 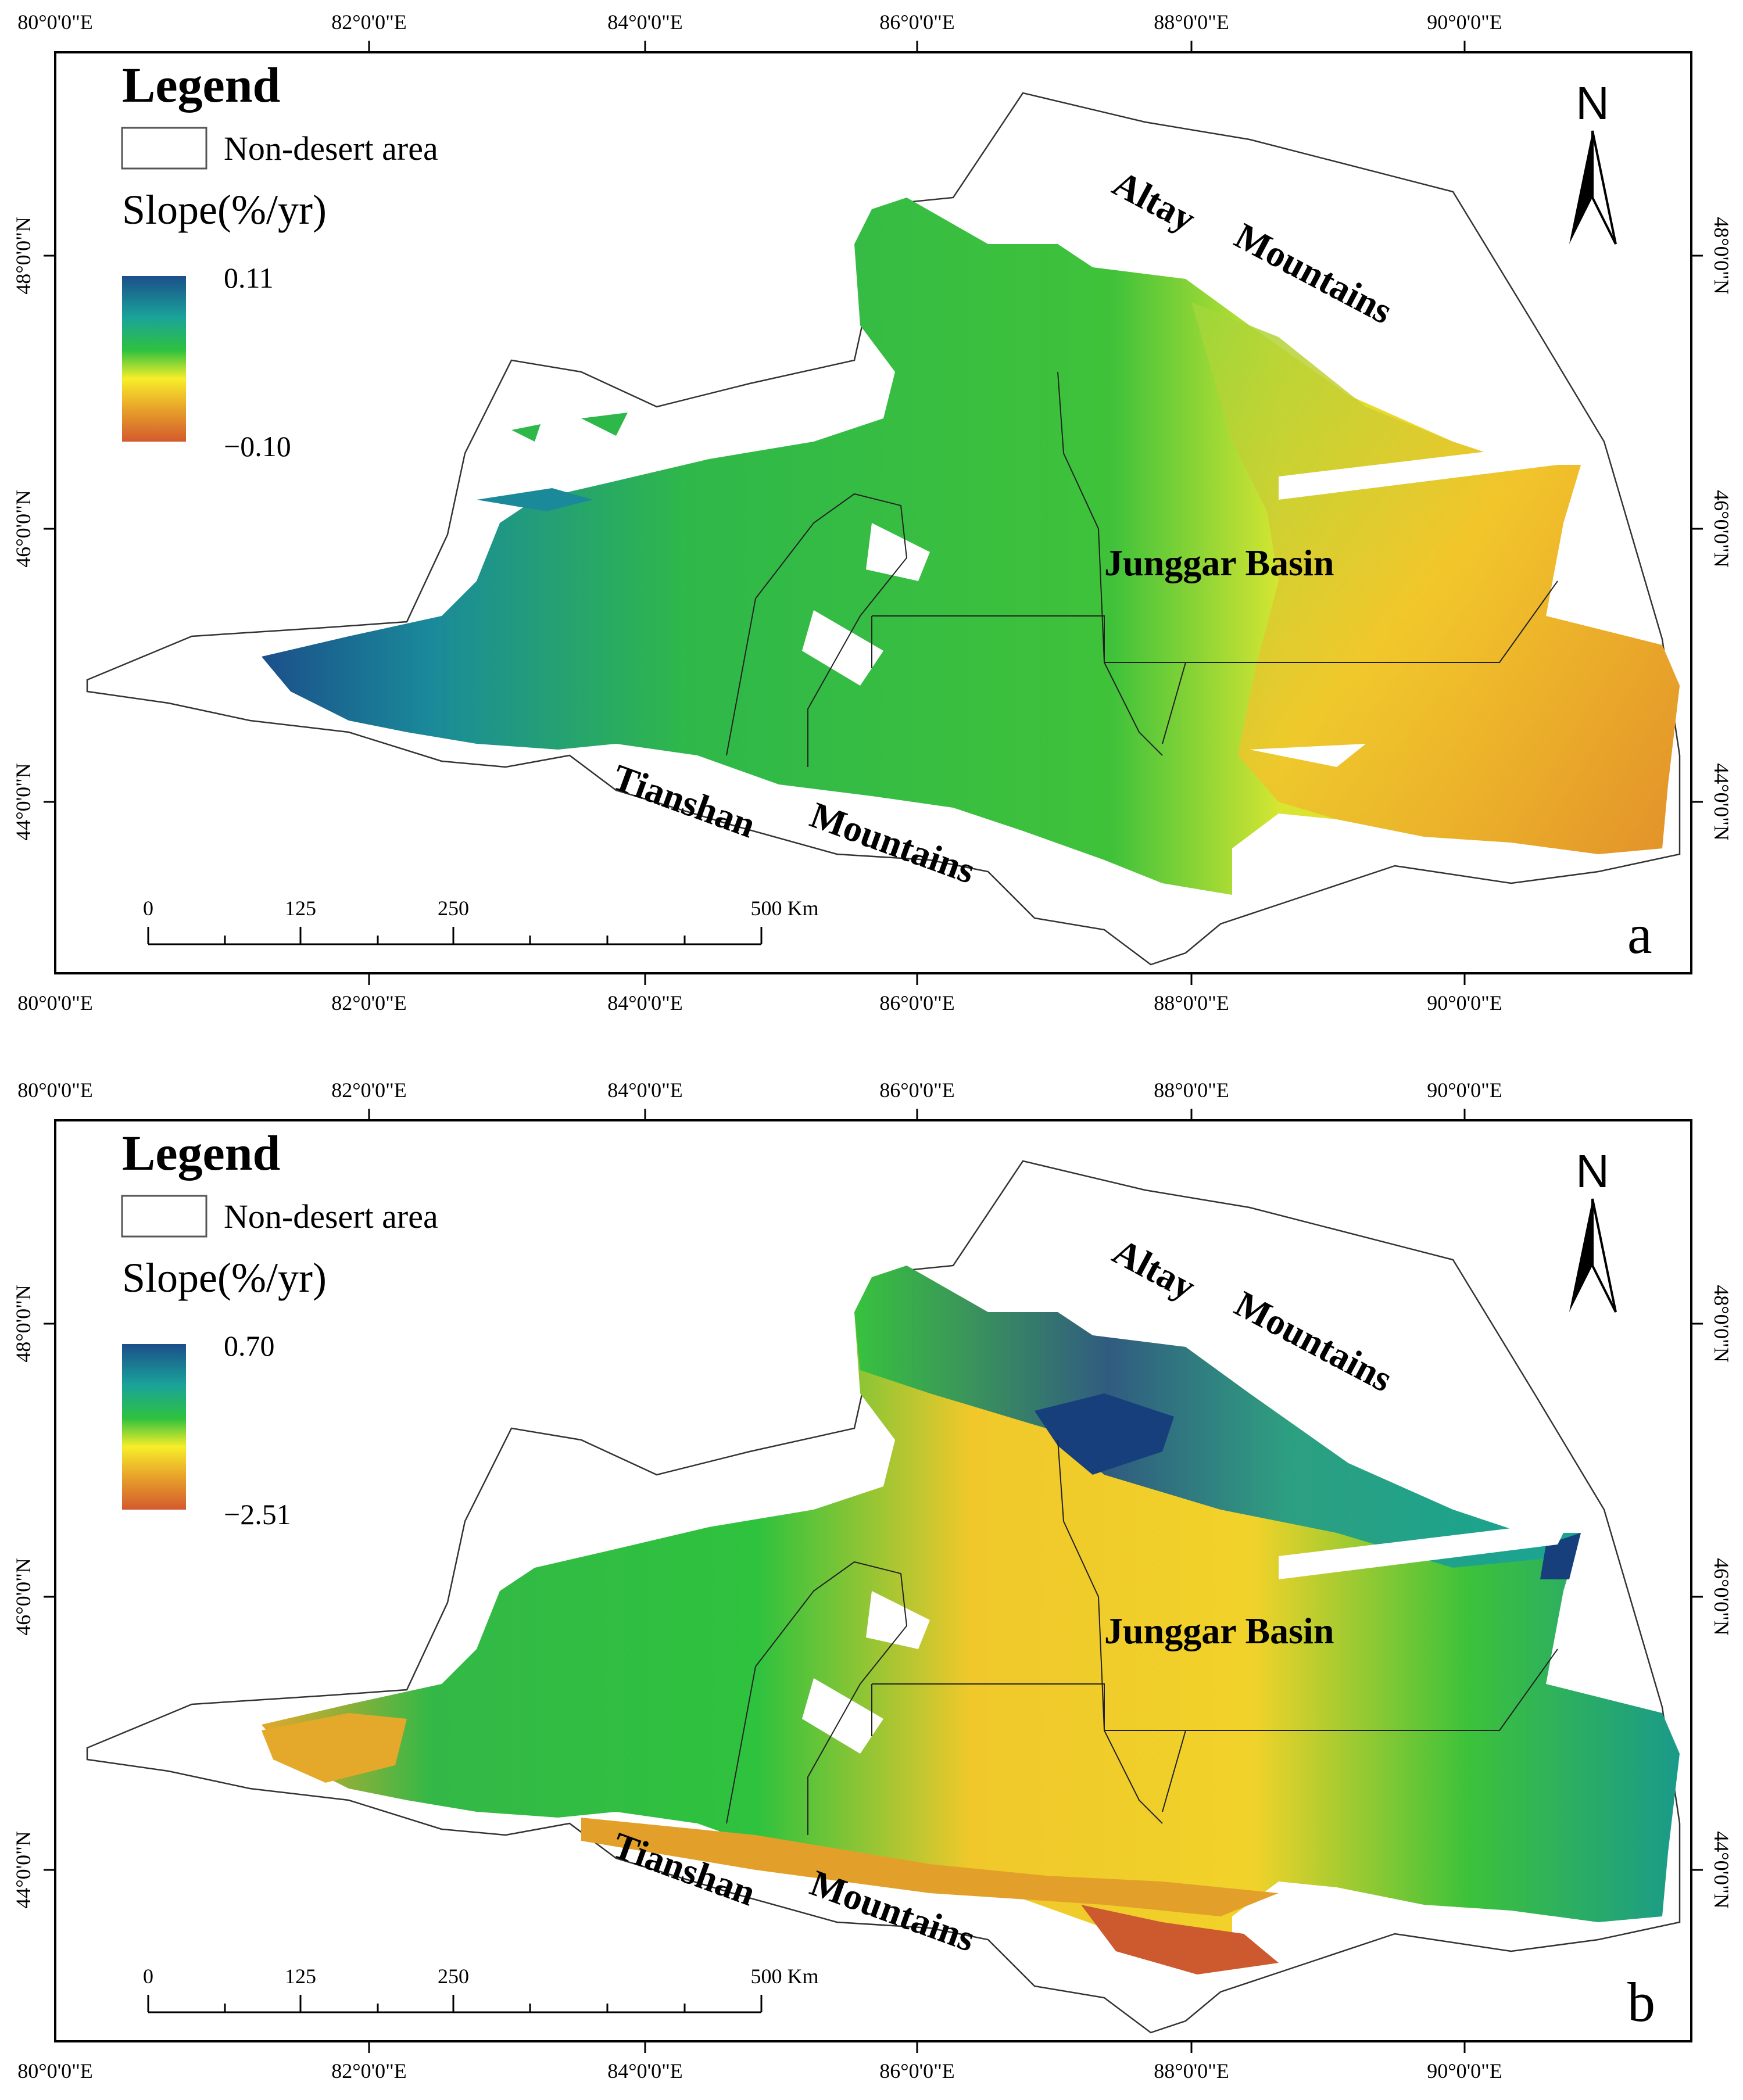 What do you see at coordinates (257, 1514) in the screenshot?
I see `ramp-min-label: −2.51` at bounding box center [257, 1514].